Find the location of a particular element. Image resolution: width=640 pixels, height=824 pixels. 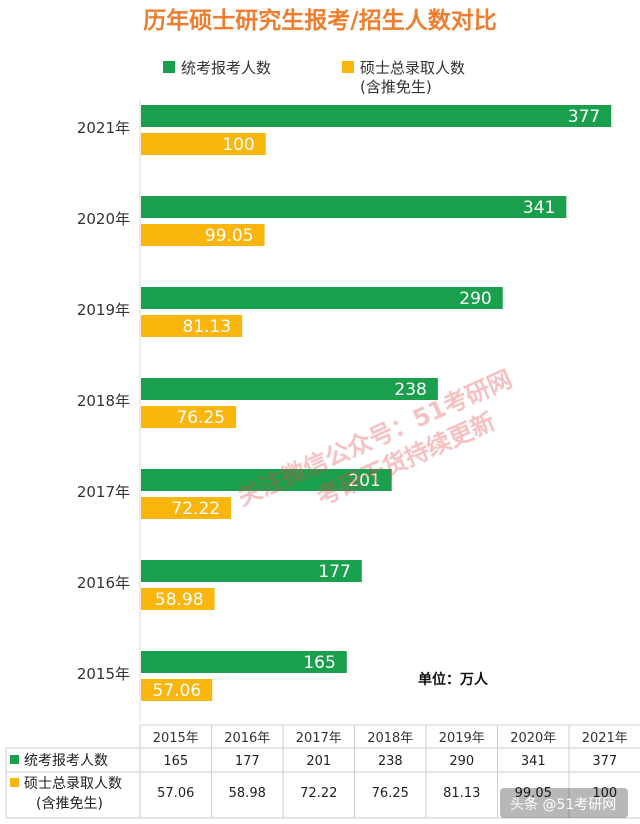

legend: 统考报考人数 硕士总录取人数 (含推免生) is located at coordinates (314, 77).